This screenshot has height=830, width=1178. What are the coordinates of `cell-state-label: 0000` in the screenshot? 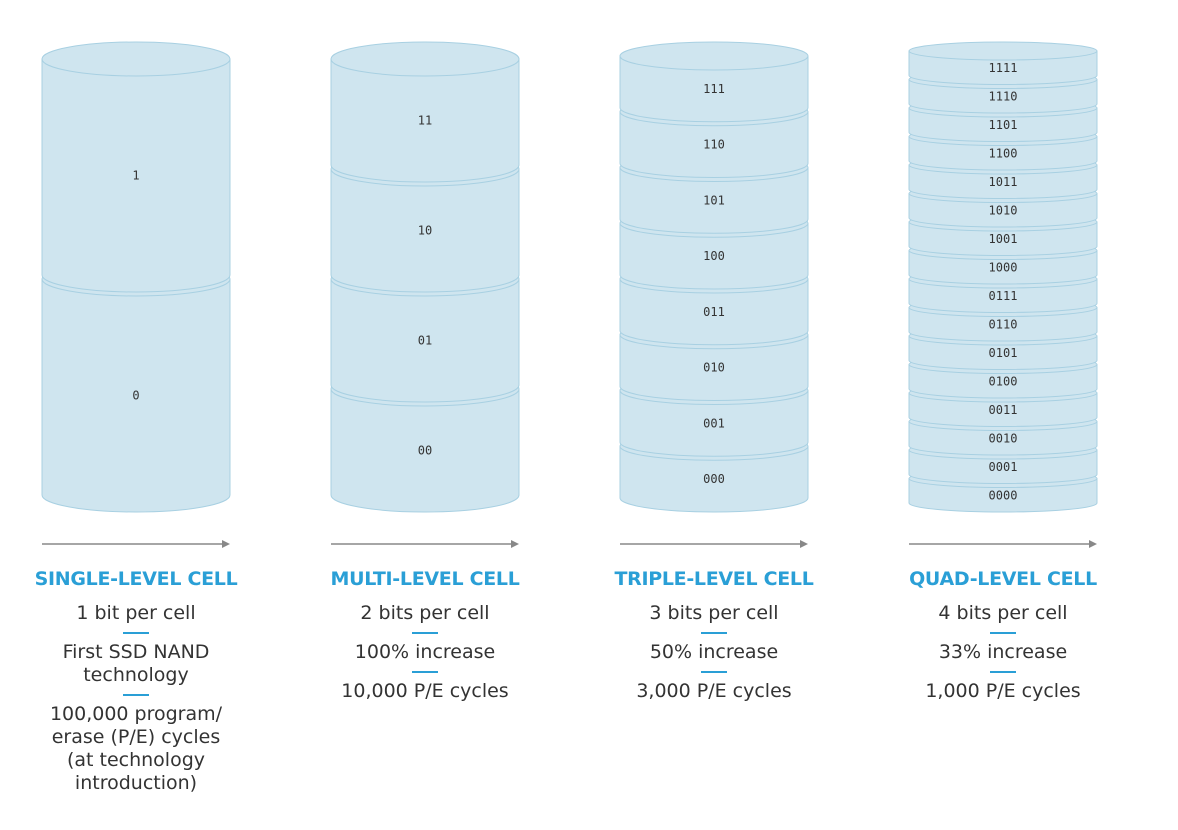 It's located at (1003, 495).